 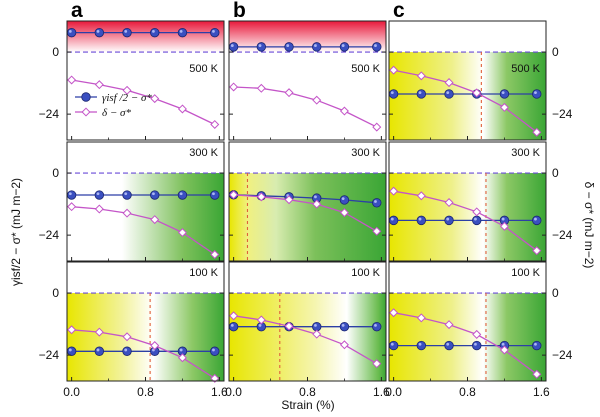 I want to click on panel-b-2-delta-line, so click(x=305, y=213).